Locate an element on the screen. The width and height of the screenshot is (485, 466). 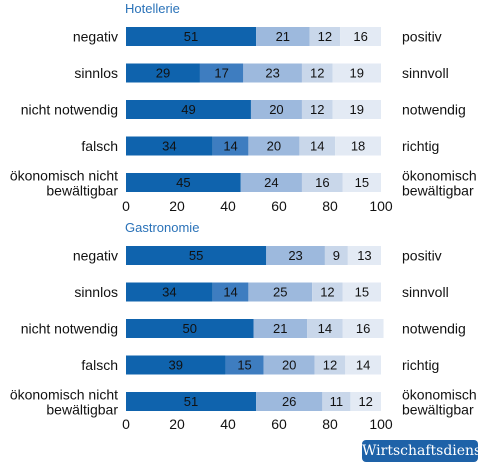
gastronomie-panel-title: Gastronomie is located at coordinates (162, 227).